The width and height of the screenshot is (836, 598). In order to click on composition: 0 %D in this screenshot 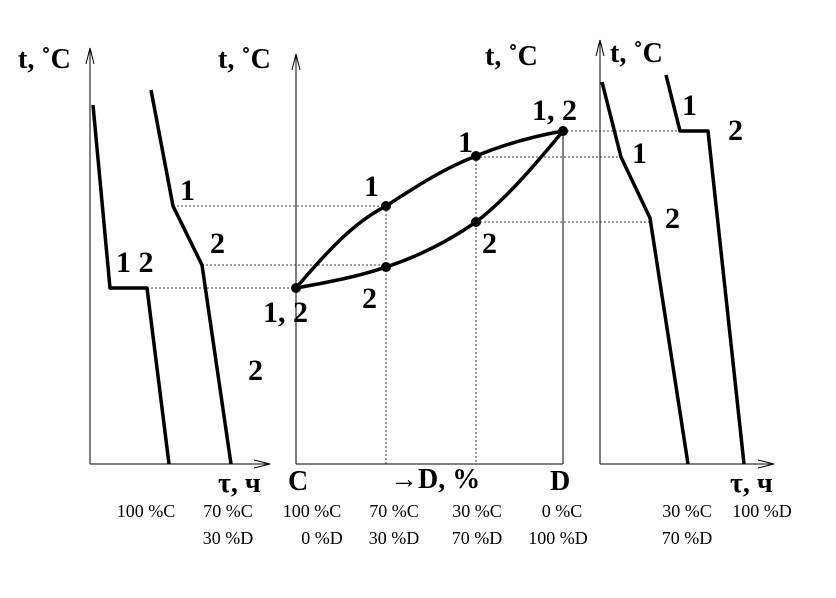, I will do `click(322, 538)`.